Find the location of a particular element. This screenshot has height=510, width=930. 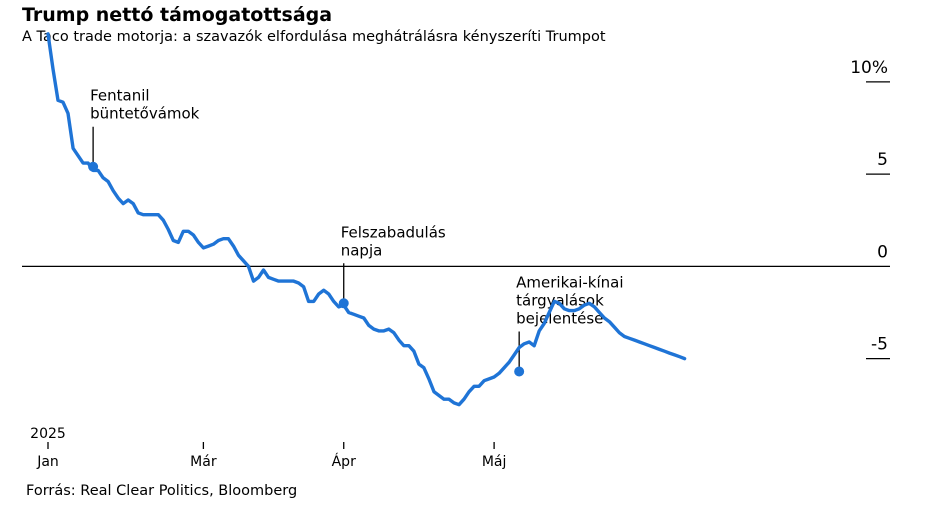

x-tick-label: Máj is located at coordinates (494, 462).